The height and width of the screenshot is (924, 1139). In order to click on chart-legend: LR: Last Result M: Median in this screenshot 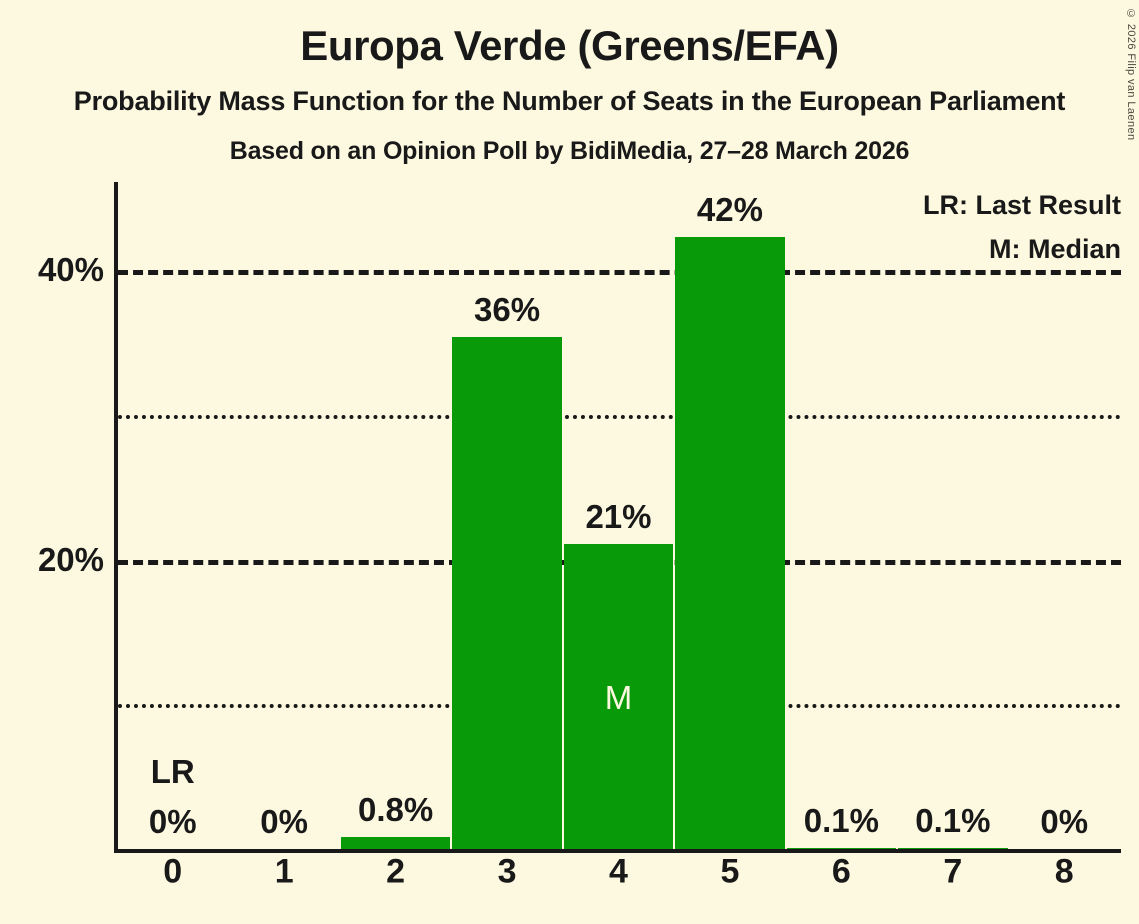, I will do `click(1022, 227)`.